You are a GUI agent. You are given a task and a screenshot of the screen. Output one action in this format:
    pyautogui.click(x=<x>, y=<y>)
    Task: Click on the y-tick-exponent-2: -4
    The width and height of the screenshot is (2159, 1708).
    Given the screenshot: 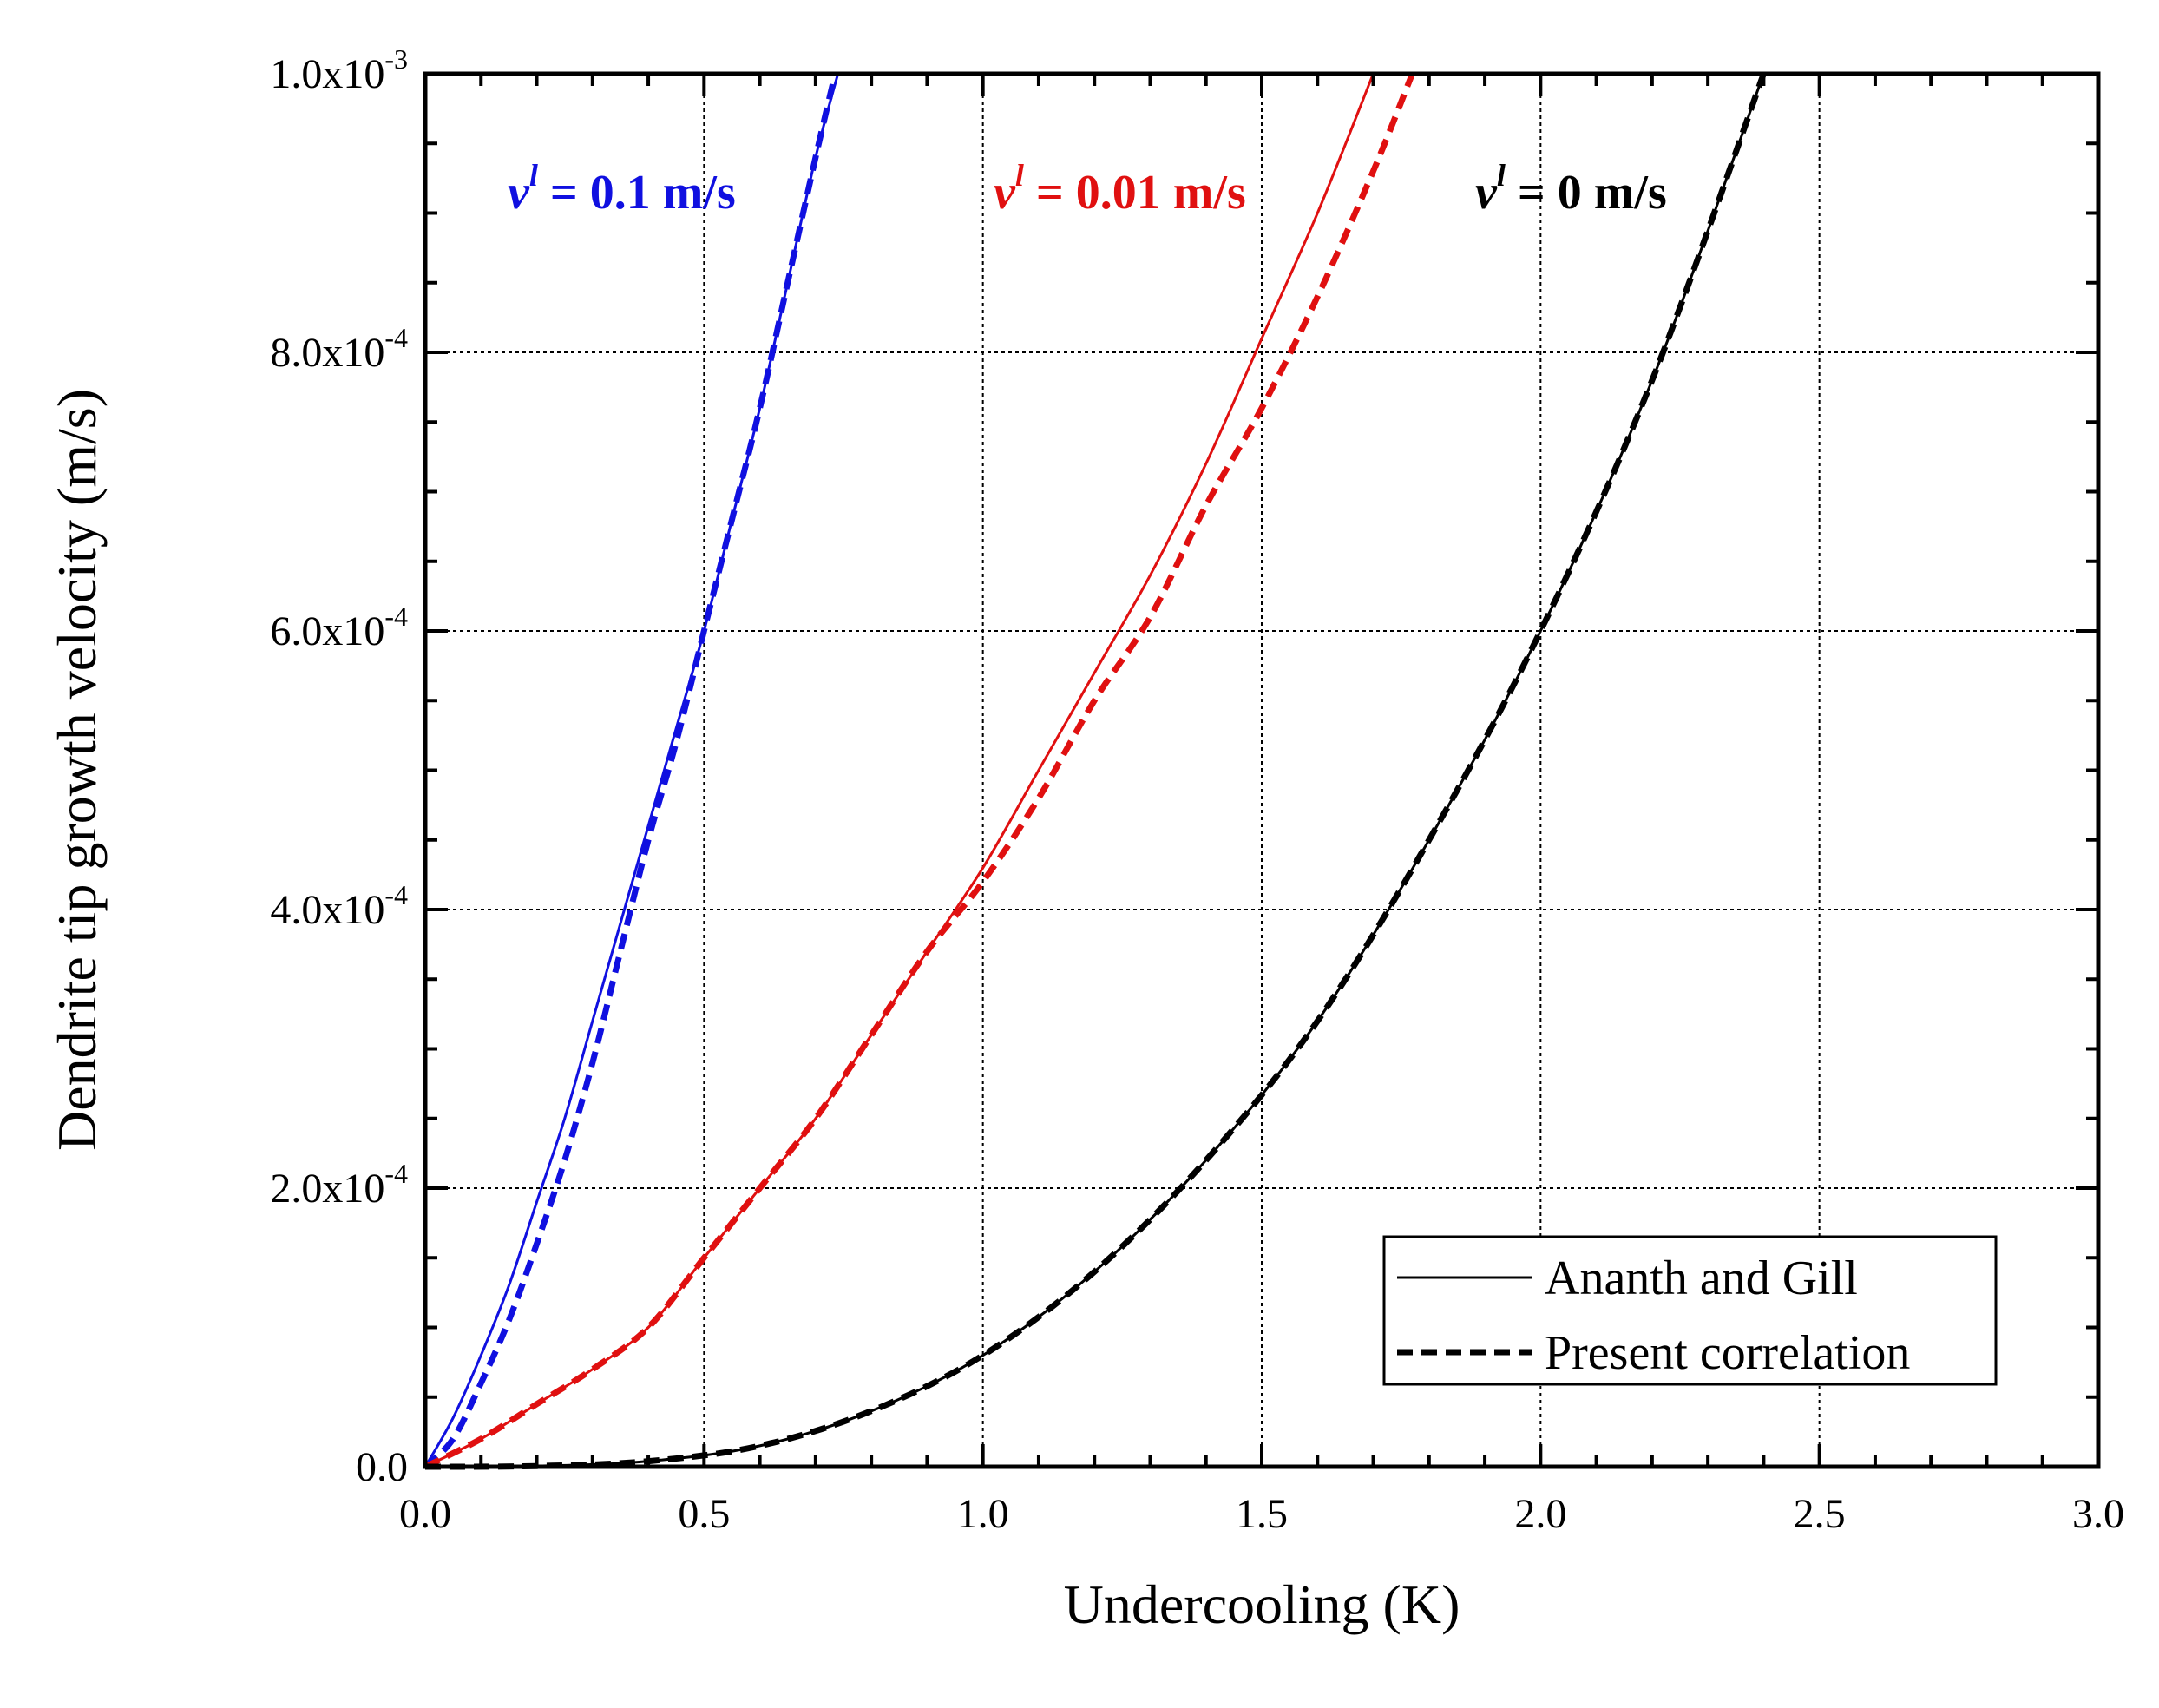 What is the action you would take?
    pyautogui.click(x=396, y=894)
    